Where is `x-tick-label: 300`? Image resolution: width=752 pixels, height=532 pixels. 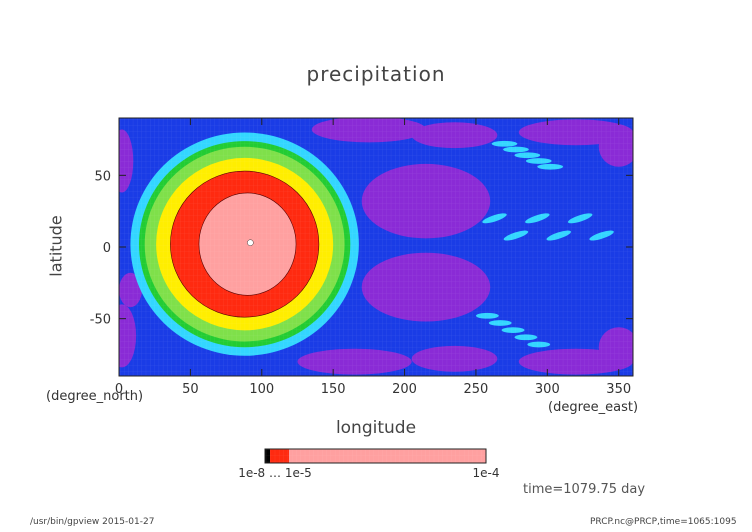 x-tick-label: 300 is located at coordinates (547, 389).